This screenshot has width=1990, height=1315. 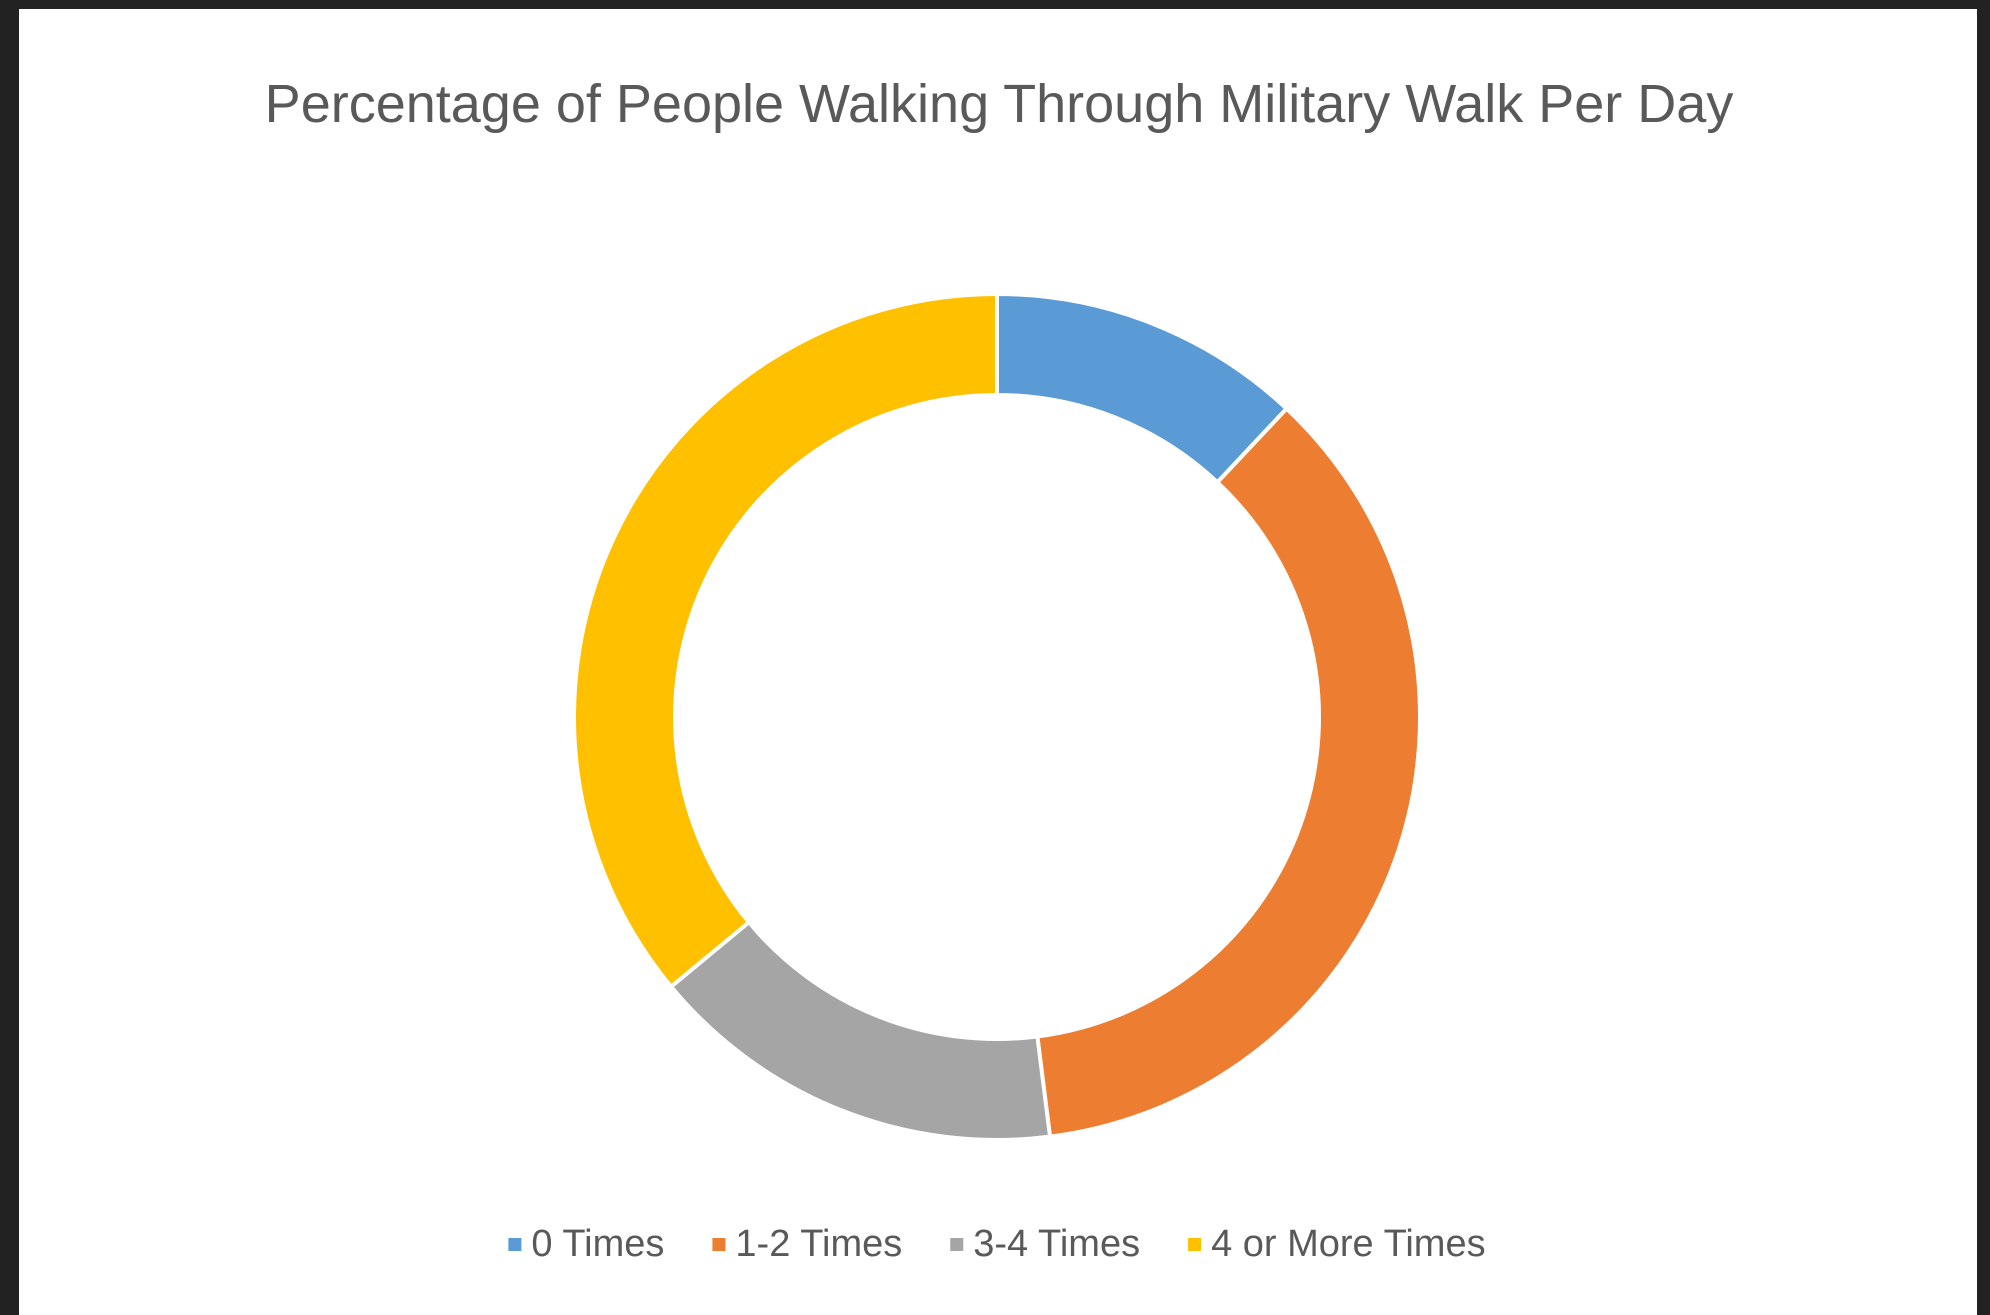 I want to click on legend-label: 3-4 Times, so click(x=1056, y=1244).